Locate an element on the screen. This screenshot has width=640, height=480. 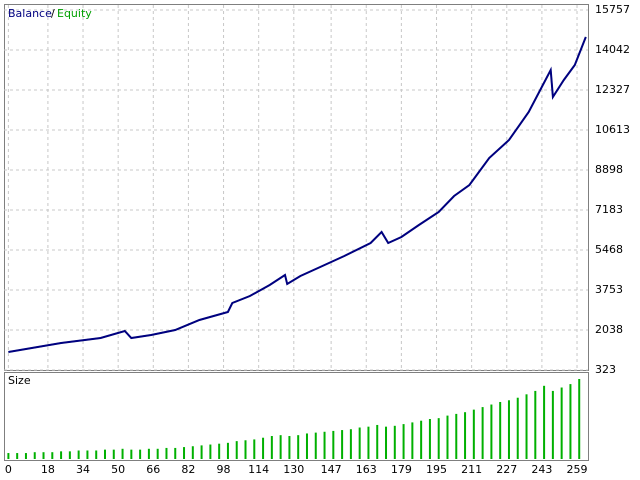
y-tick-label: 5468 is located at coordinates (609, 249).